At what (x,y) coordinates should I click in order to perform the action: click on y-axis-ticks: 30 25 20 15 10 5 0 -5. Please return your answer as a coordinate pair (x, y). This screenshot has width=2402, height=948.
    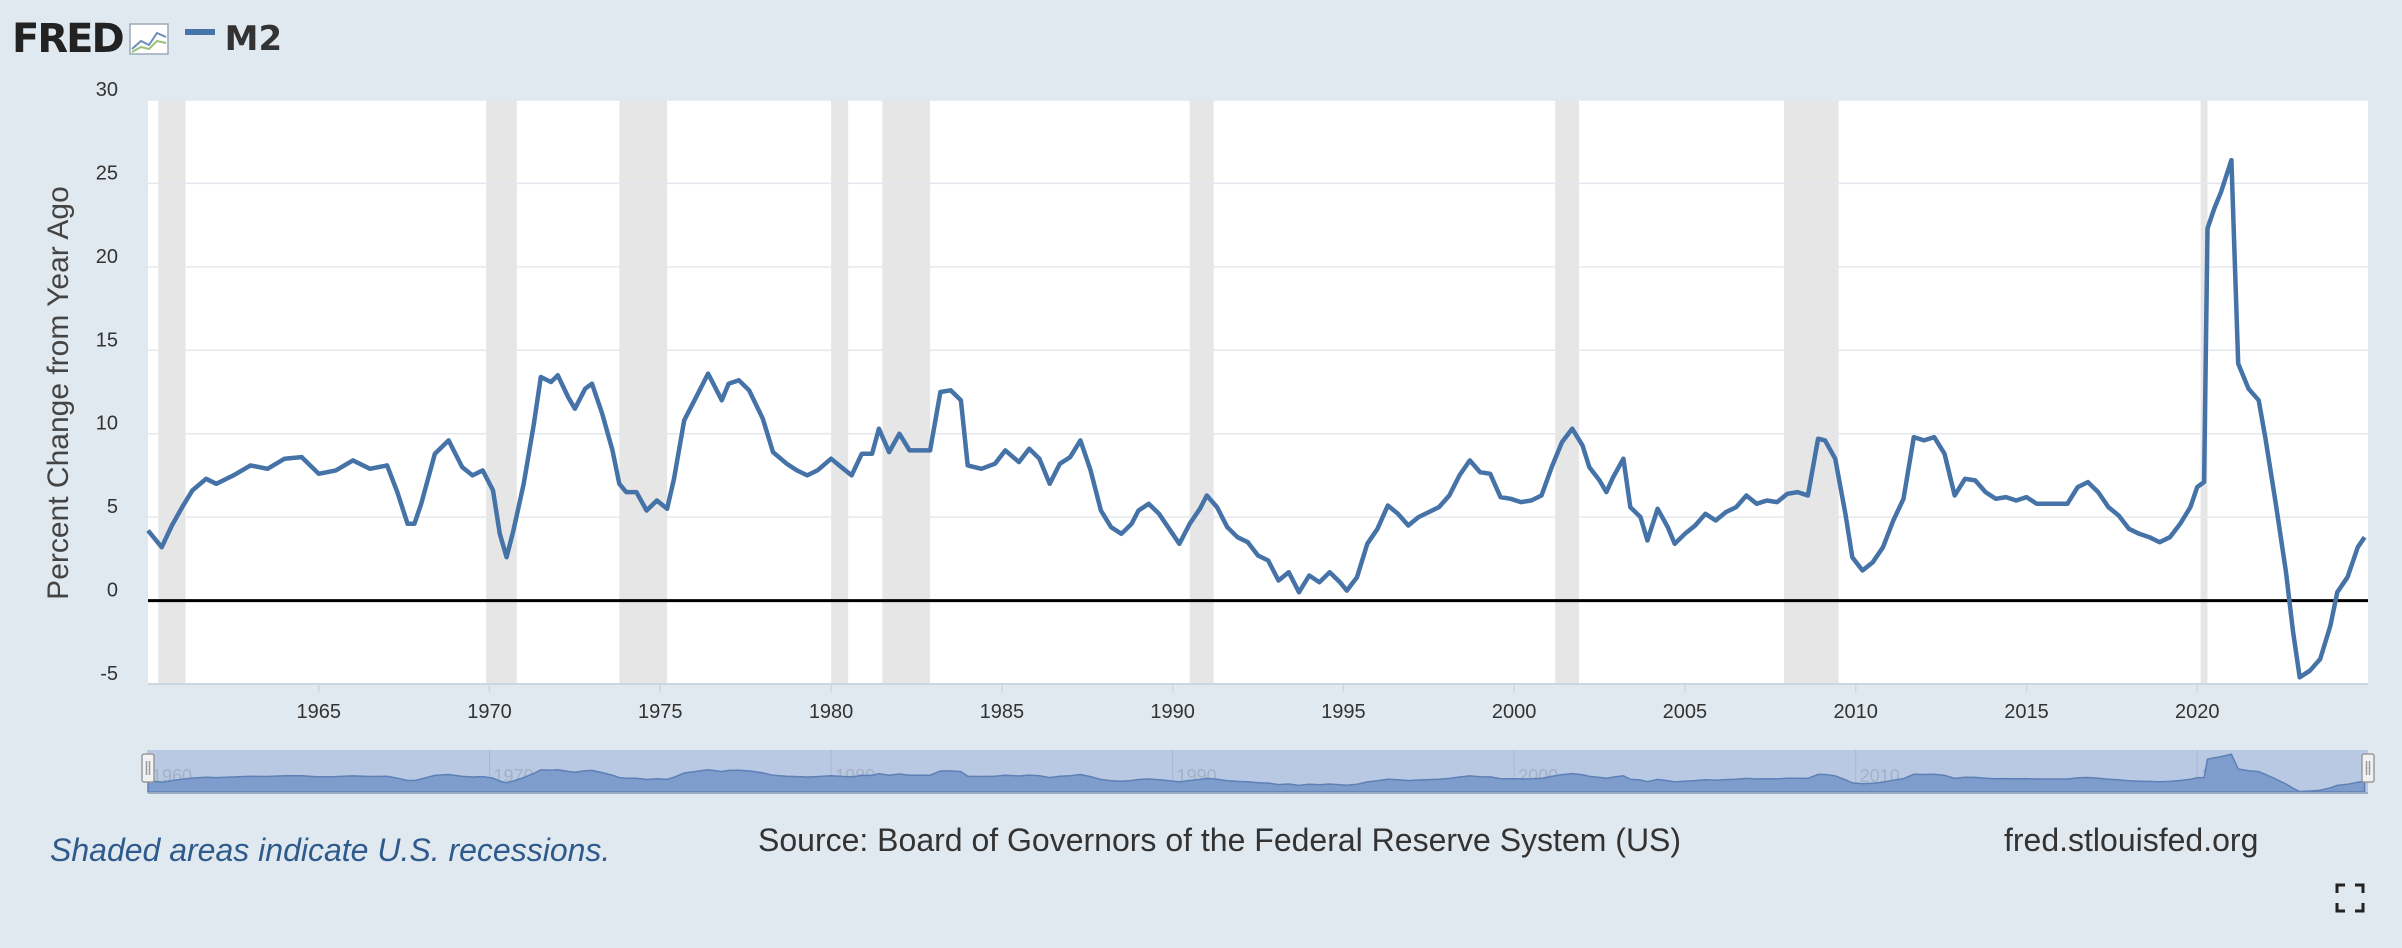
    Looking at the image, I should click on (107, 382).